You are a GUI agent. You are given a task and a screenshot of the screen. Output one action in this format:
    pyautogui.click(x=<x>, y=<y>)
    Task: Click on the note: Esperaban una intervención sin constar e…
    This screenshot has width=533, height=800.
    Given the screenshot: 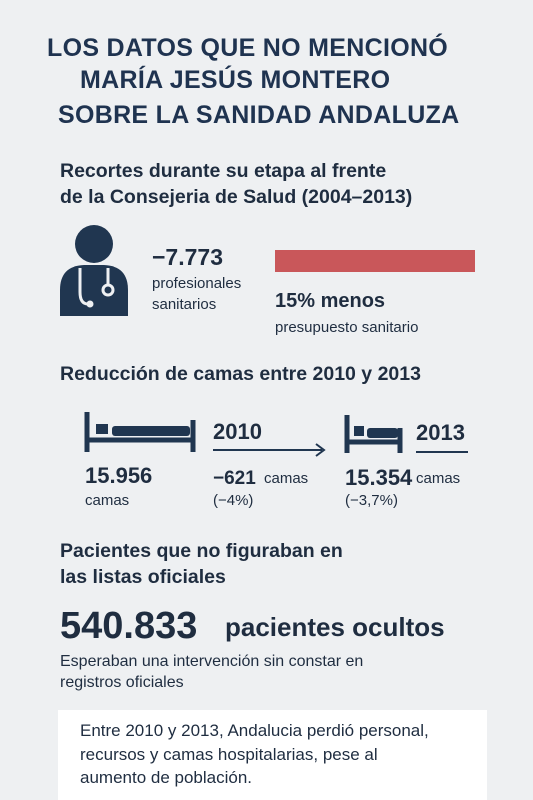 What is the action you would take?
    pyautogui.click(x=212, y=661)
    